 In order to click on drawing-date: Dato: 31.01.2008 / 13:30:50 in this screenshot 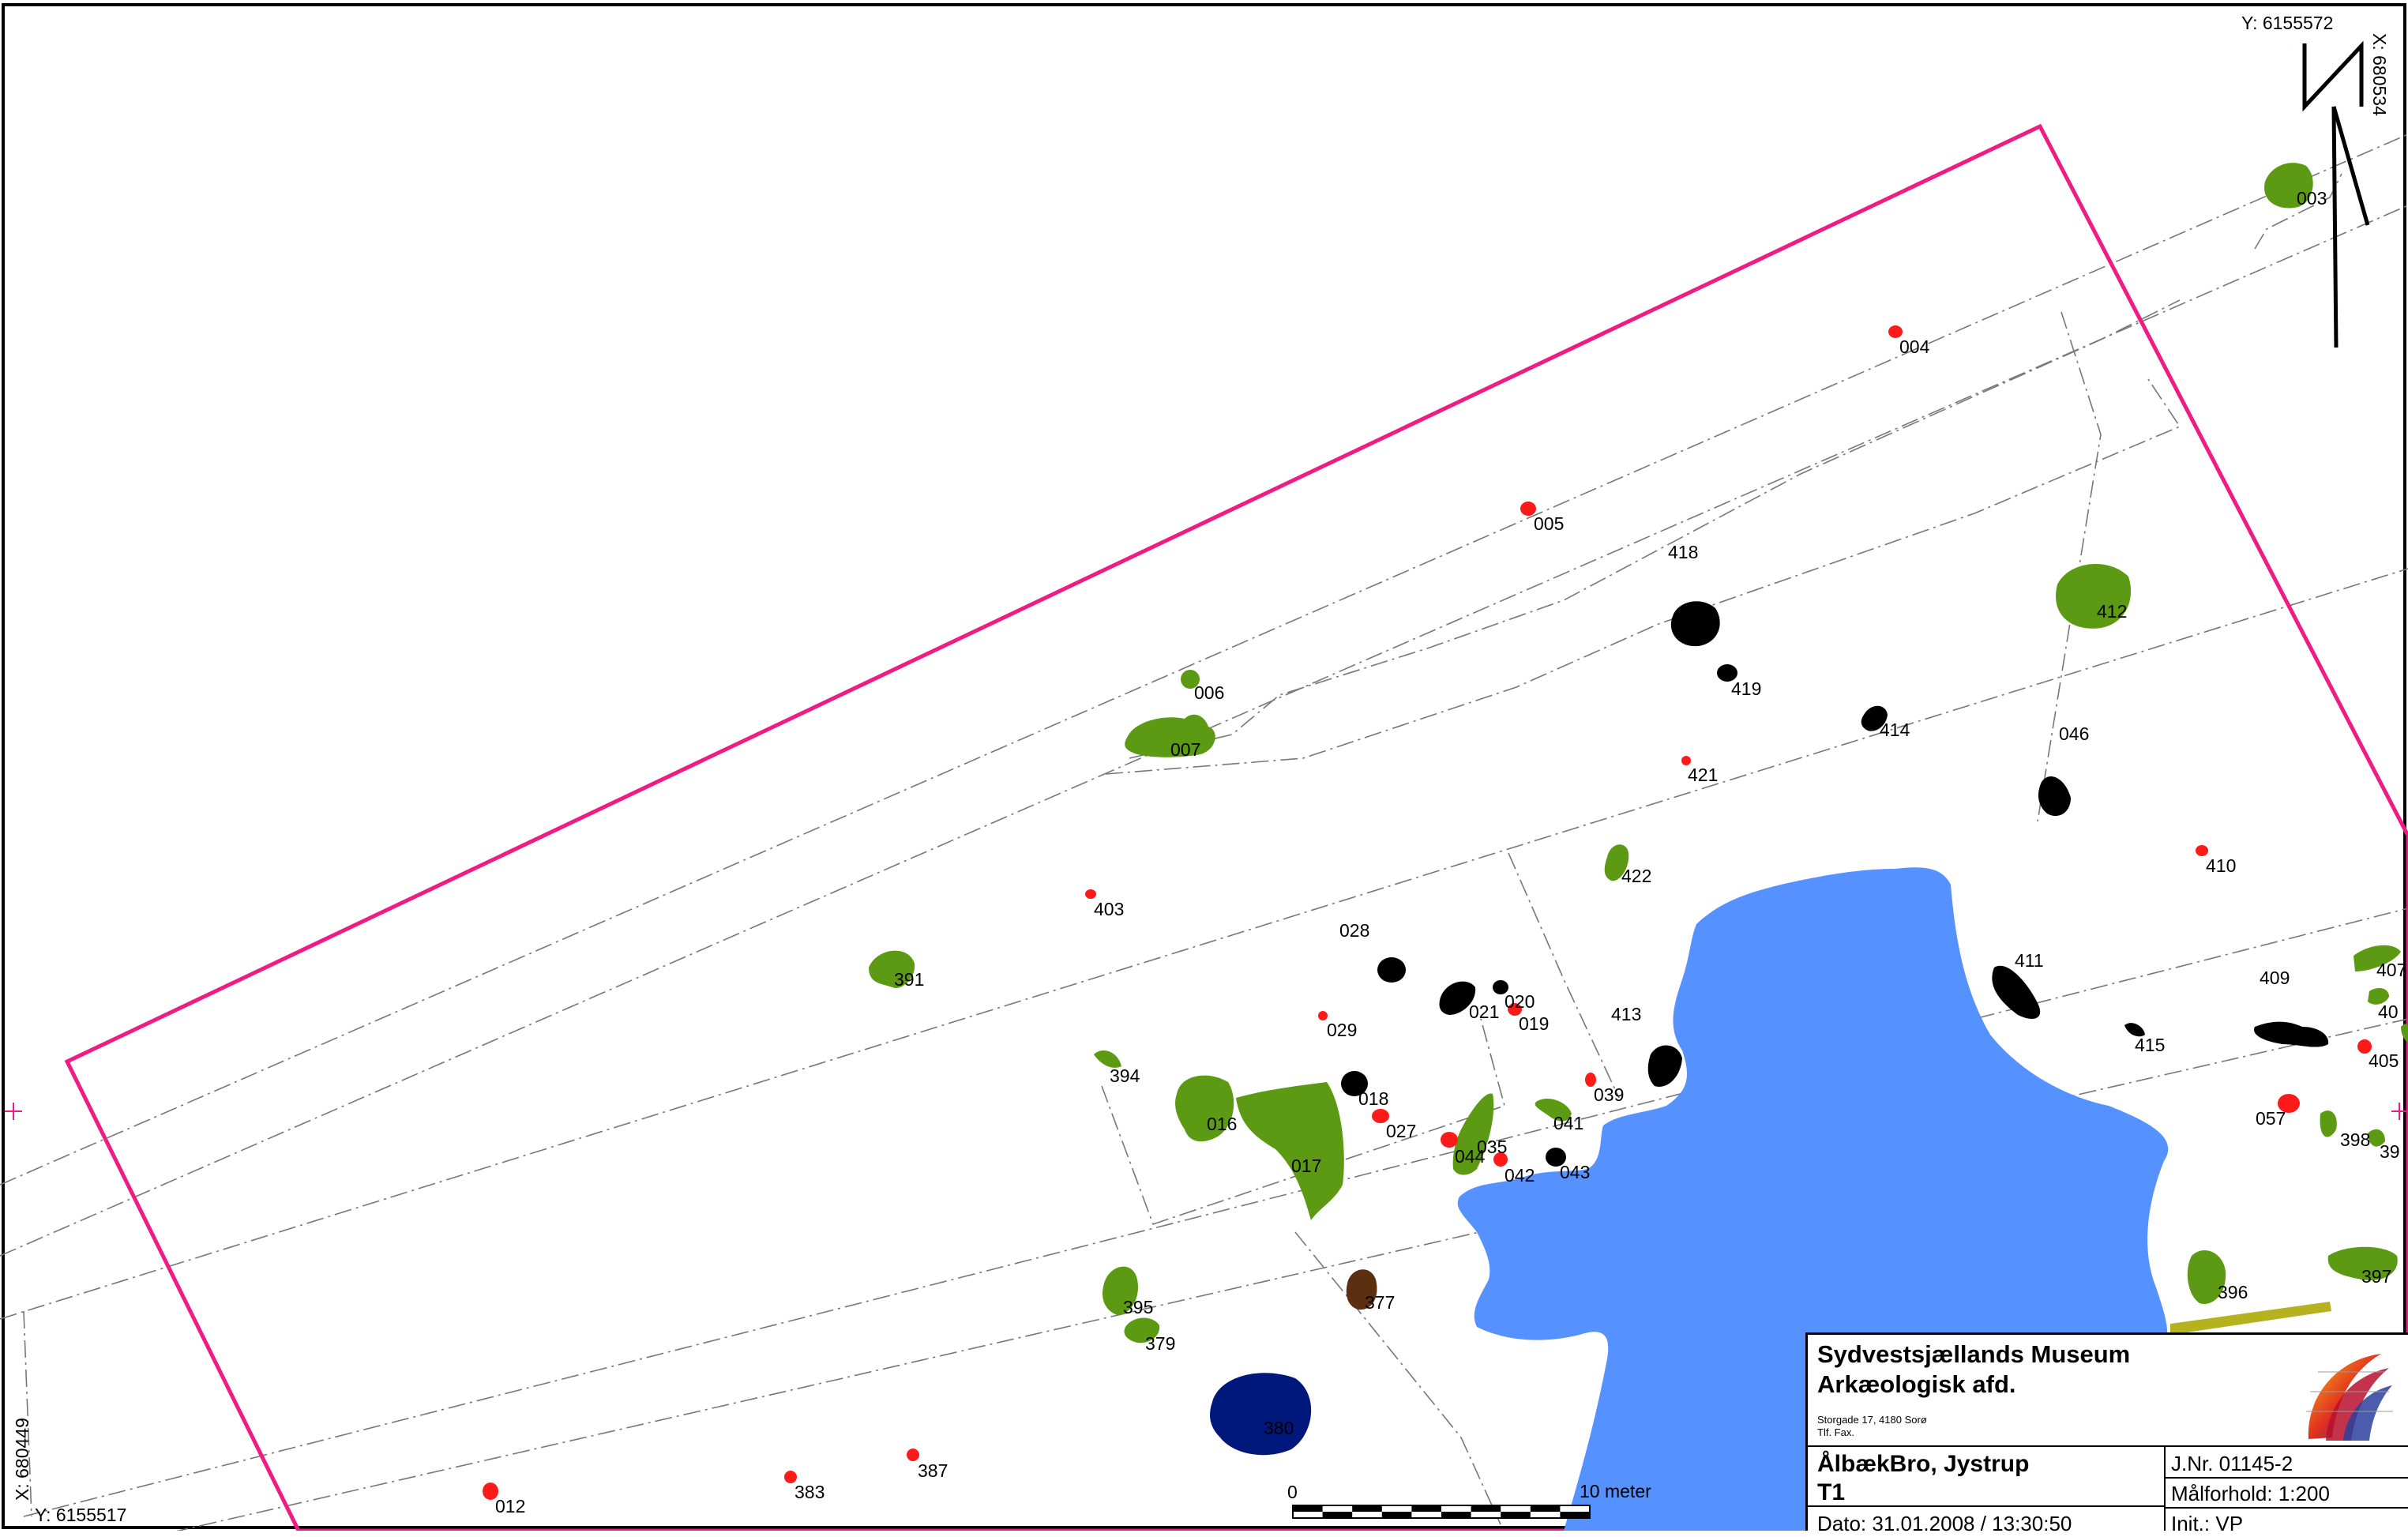, I will do `click(1945, 1523)`.